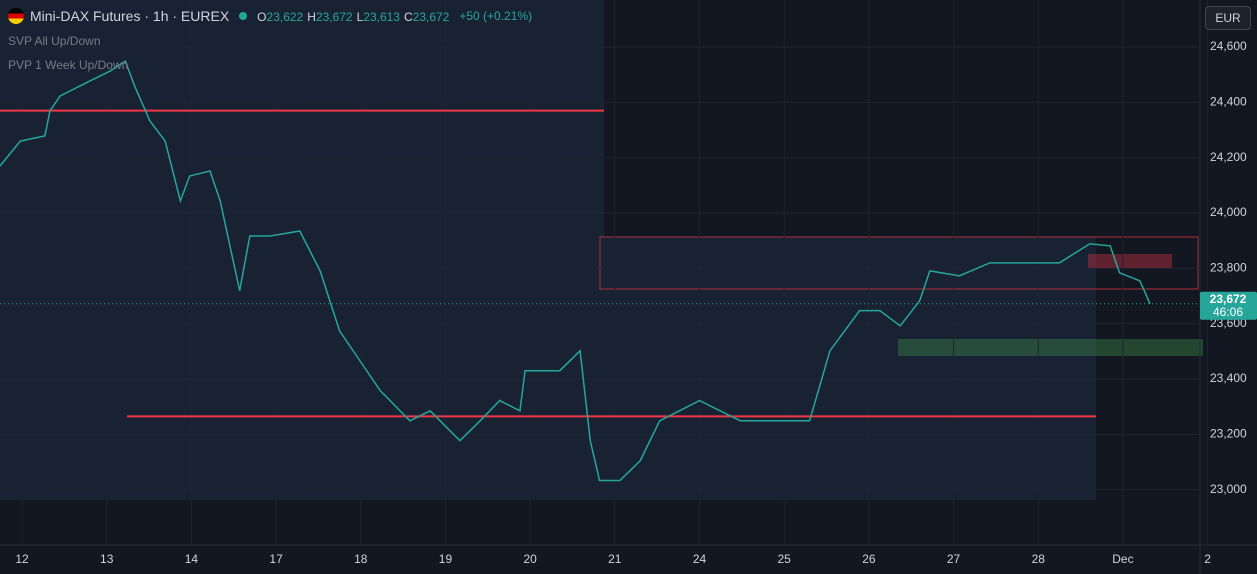 The width and height of the screenshot is (1257, 574). Describe the element at coordinates (192, 559) in the screenshot. I see `x-tick-label: 14` at that location.